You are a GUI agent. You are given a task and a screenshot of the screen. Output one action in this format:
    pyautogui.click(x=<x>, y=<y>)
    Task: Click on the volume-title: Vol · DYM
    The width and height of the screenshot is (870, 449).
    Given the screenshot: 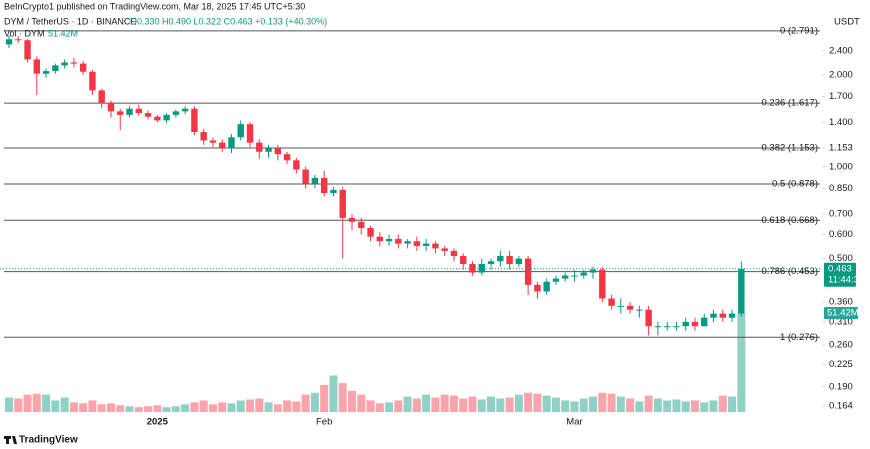 What is the action you would take?
    pyautogui.click(x=24, y=33)
    